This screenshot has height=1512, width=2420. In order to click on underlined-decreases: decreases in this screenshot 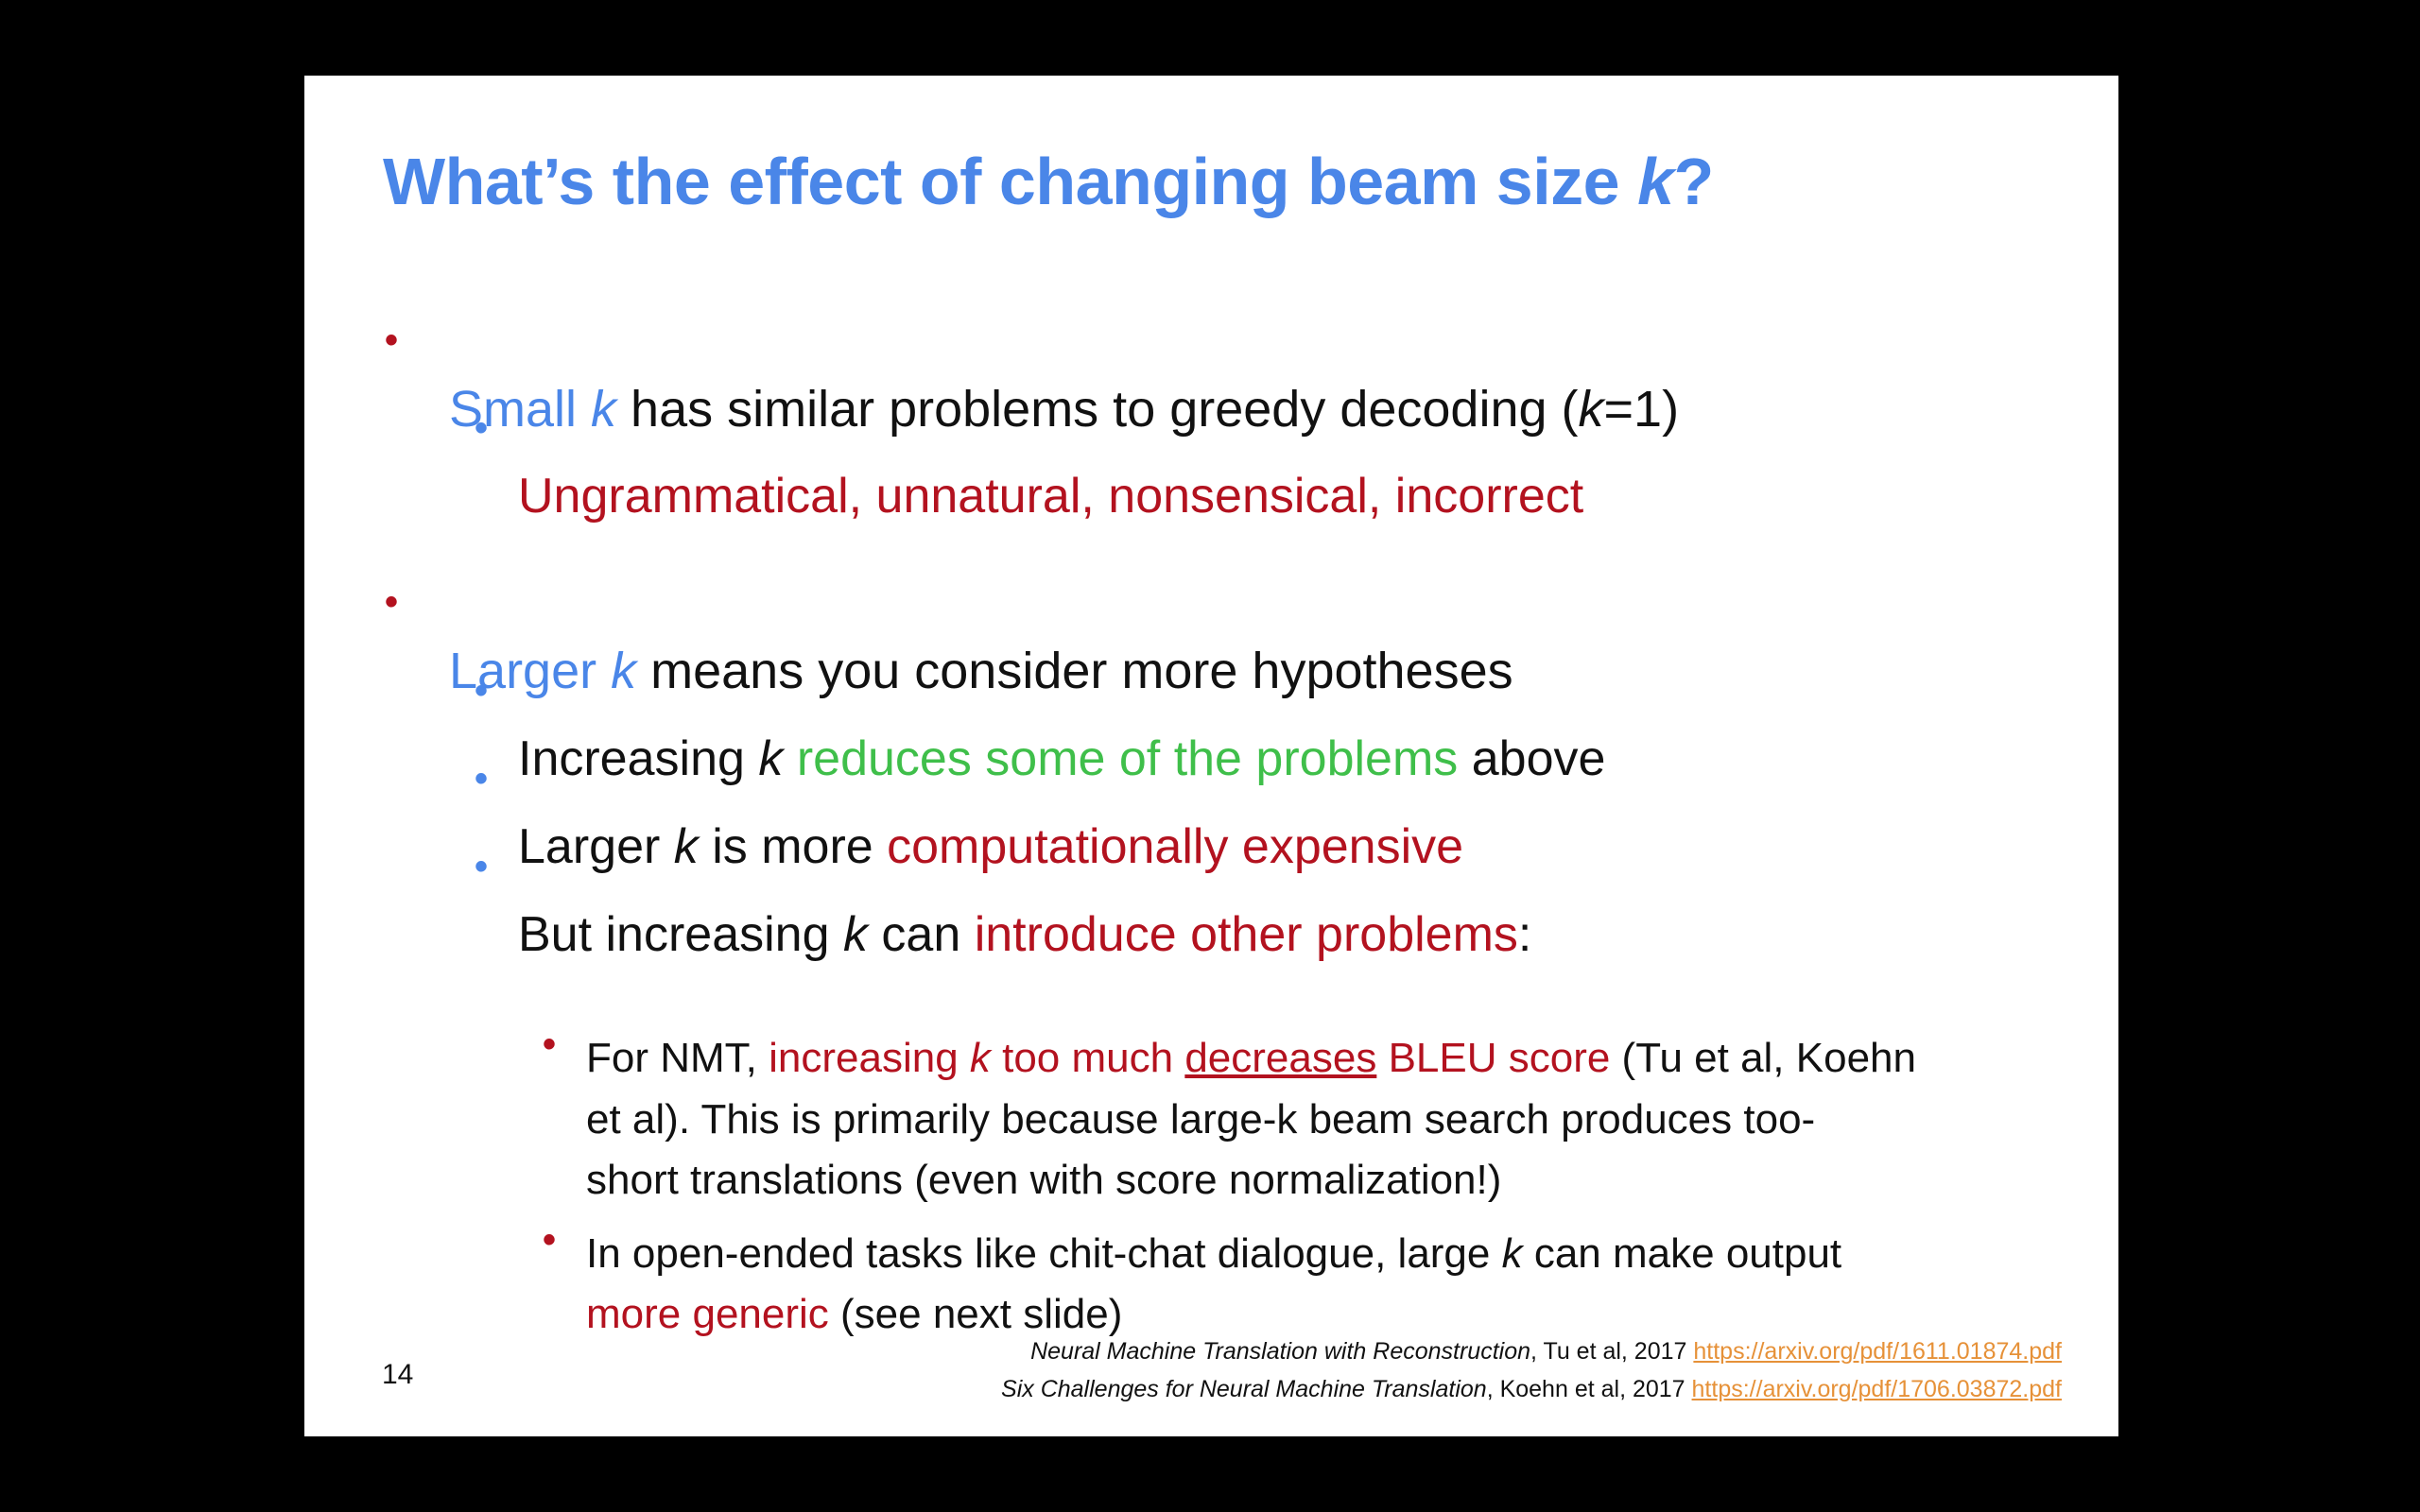, I will do `click(1281, 1058)`.